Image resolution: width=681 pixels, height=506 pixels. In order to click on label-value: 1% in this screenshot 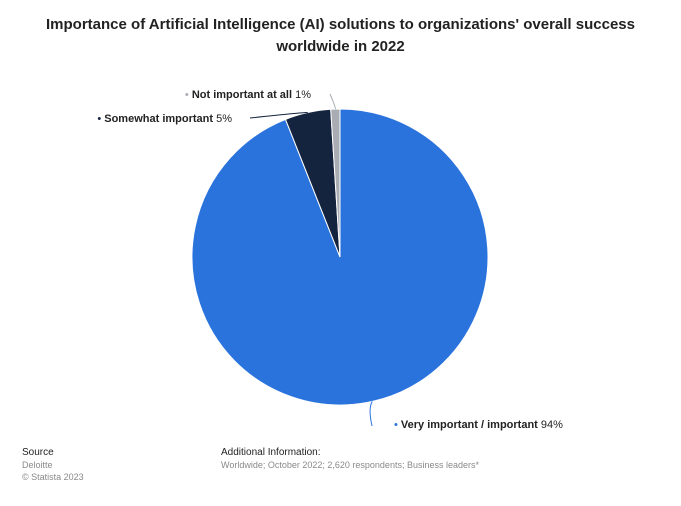, I will do `click(303, 95)`.